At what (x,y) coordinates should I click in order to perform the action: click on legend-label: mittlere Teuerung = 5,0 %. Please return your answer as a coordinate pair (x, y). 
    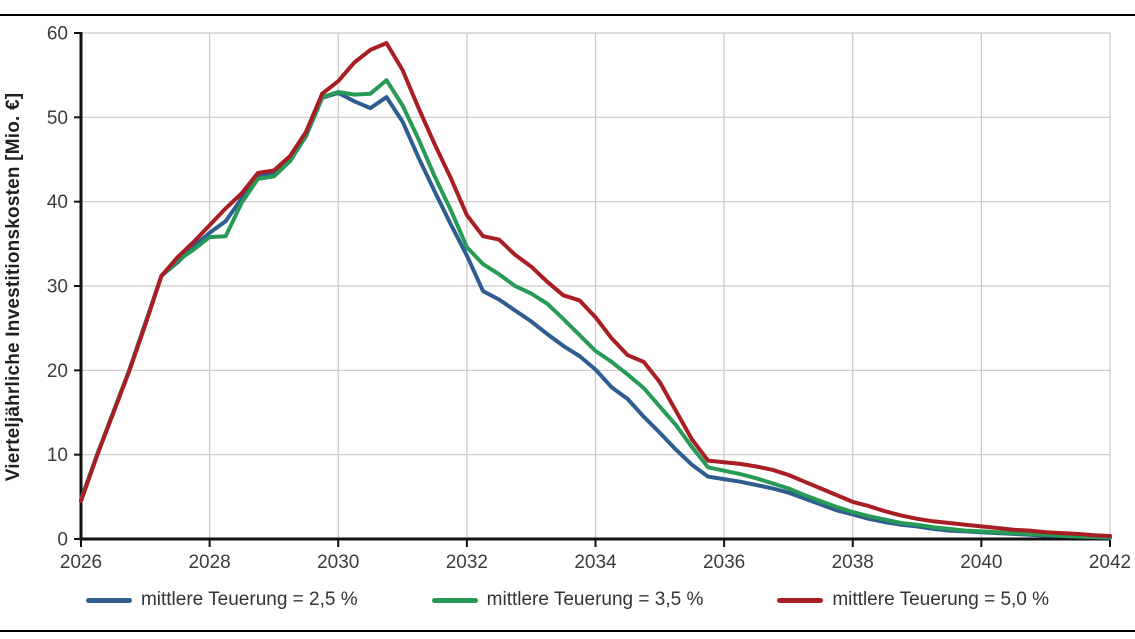
    Looking at the image, I should click on (941, 599).